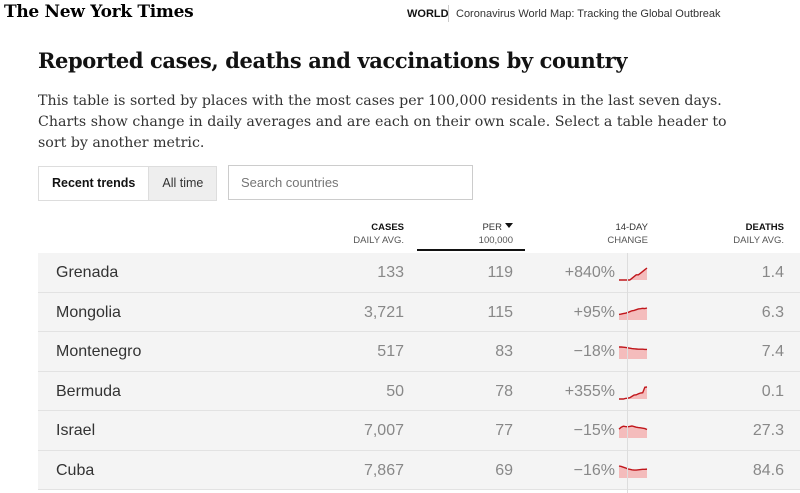 The image size is (800, 493). I want to click on cases-per-100000: 78, so click(504, 391).